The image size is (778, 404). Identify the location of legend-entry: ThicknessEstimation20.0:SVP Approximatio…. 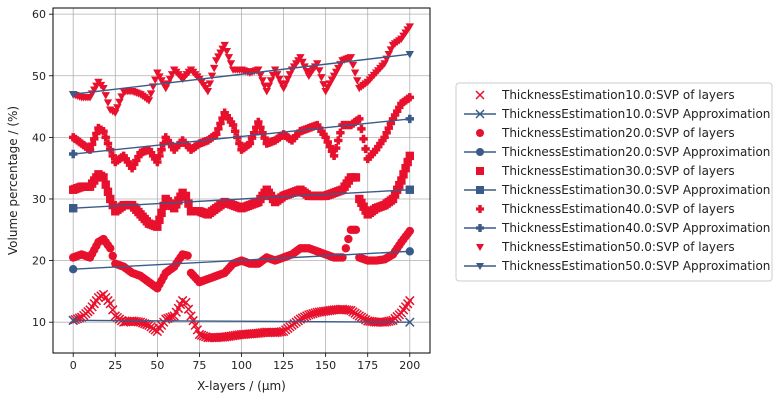
(617, 152).